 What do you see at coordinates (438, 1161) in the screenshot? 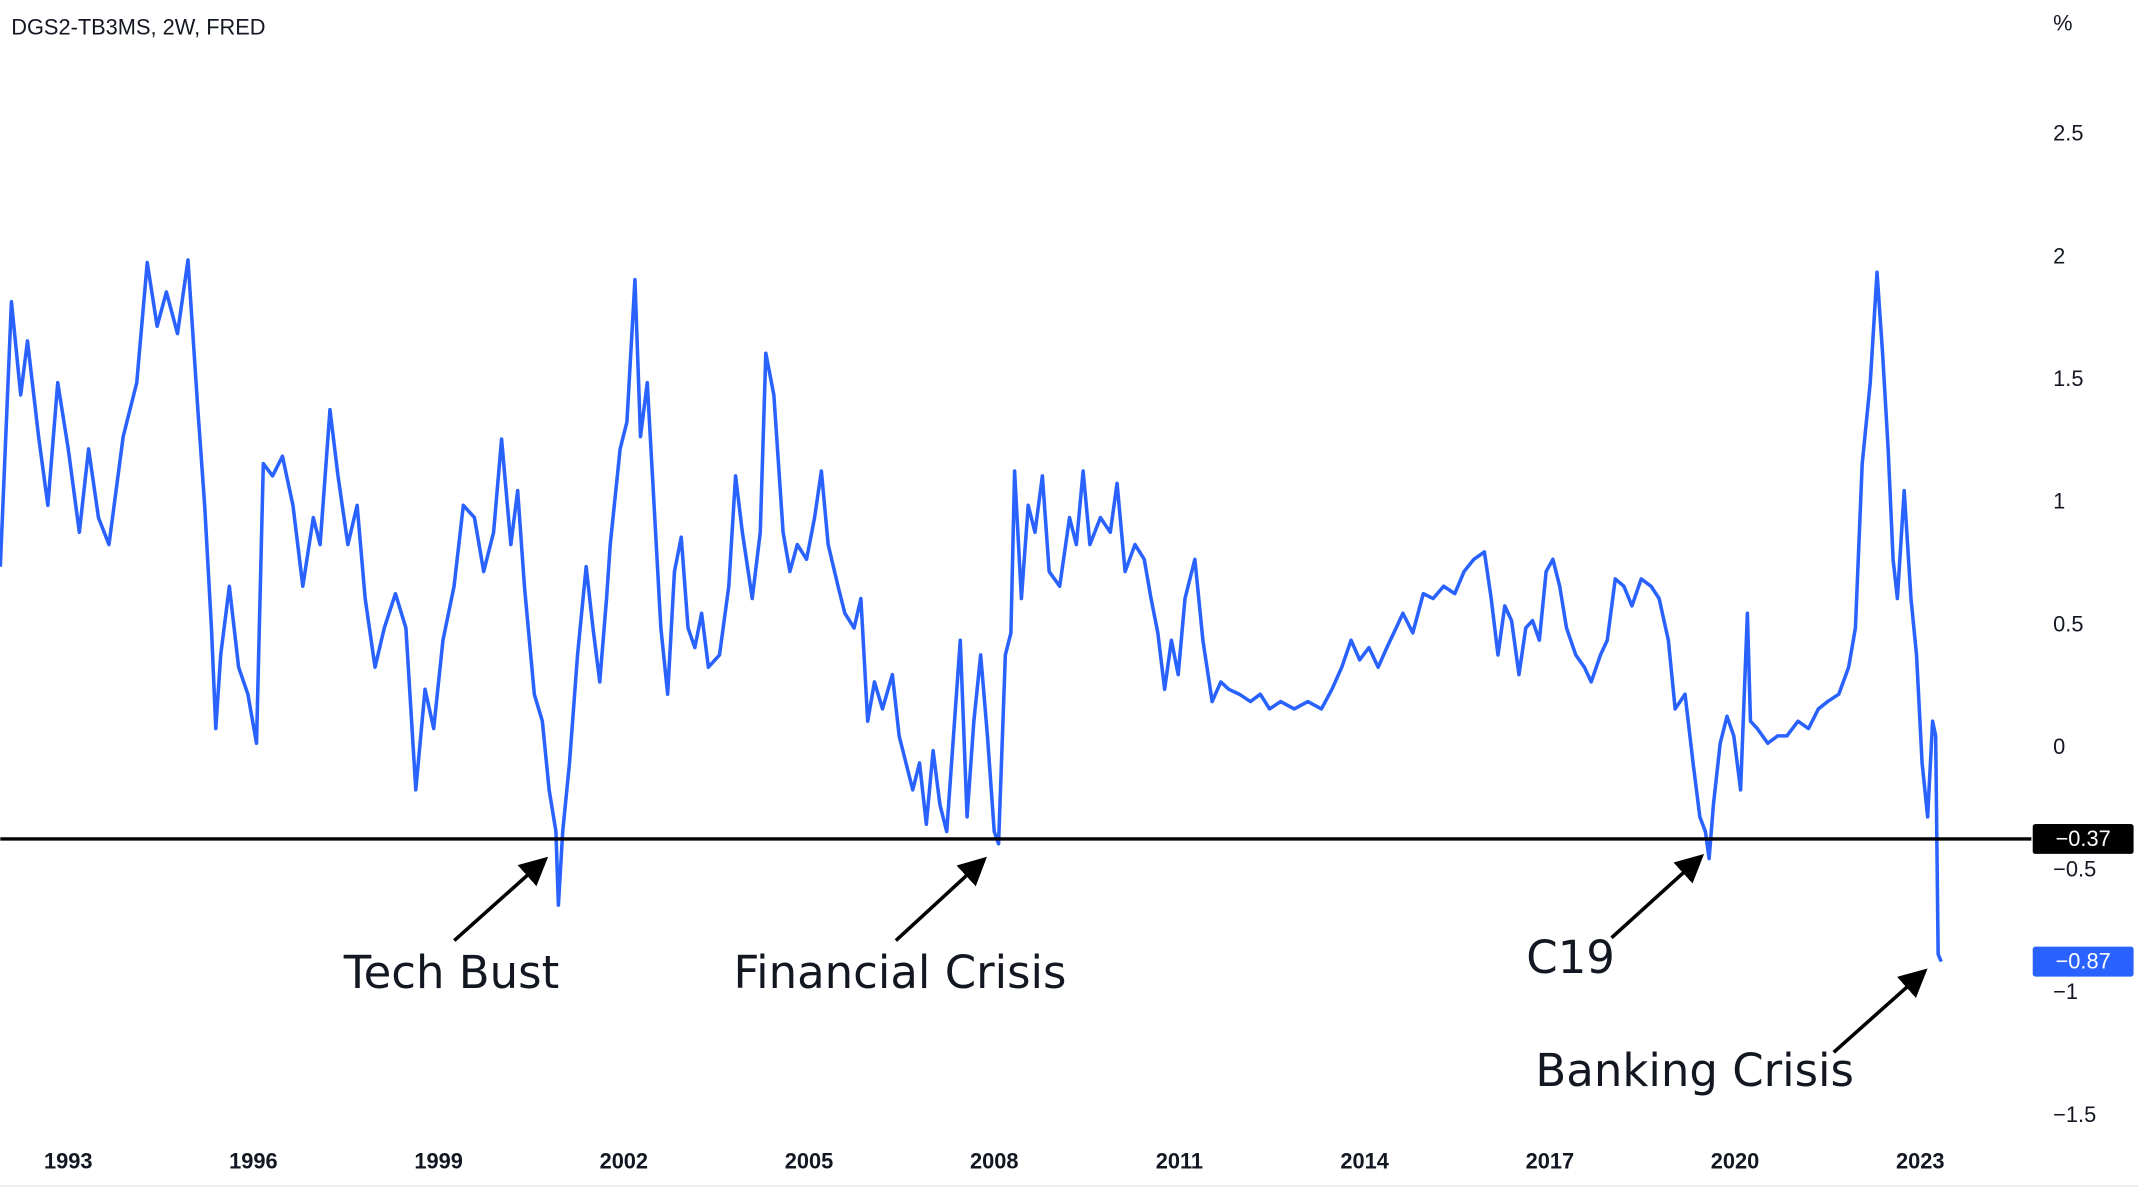
I see `x-tick-label: 1999` at bounding box center [438, 1161].